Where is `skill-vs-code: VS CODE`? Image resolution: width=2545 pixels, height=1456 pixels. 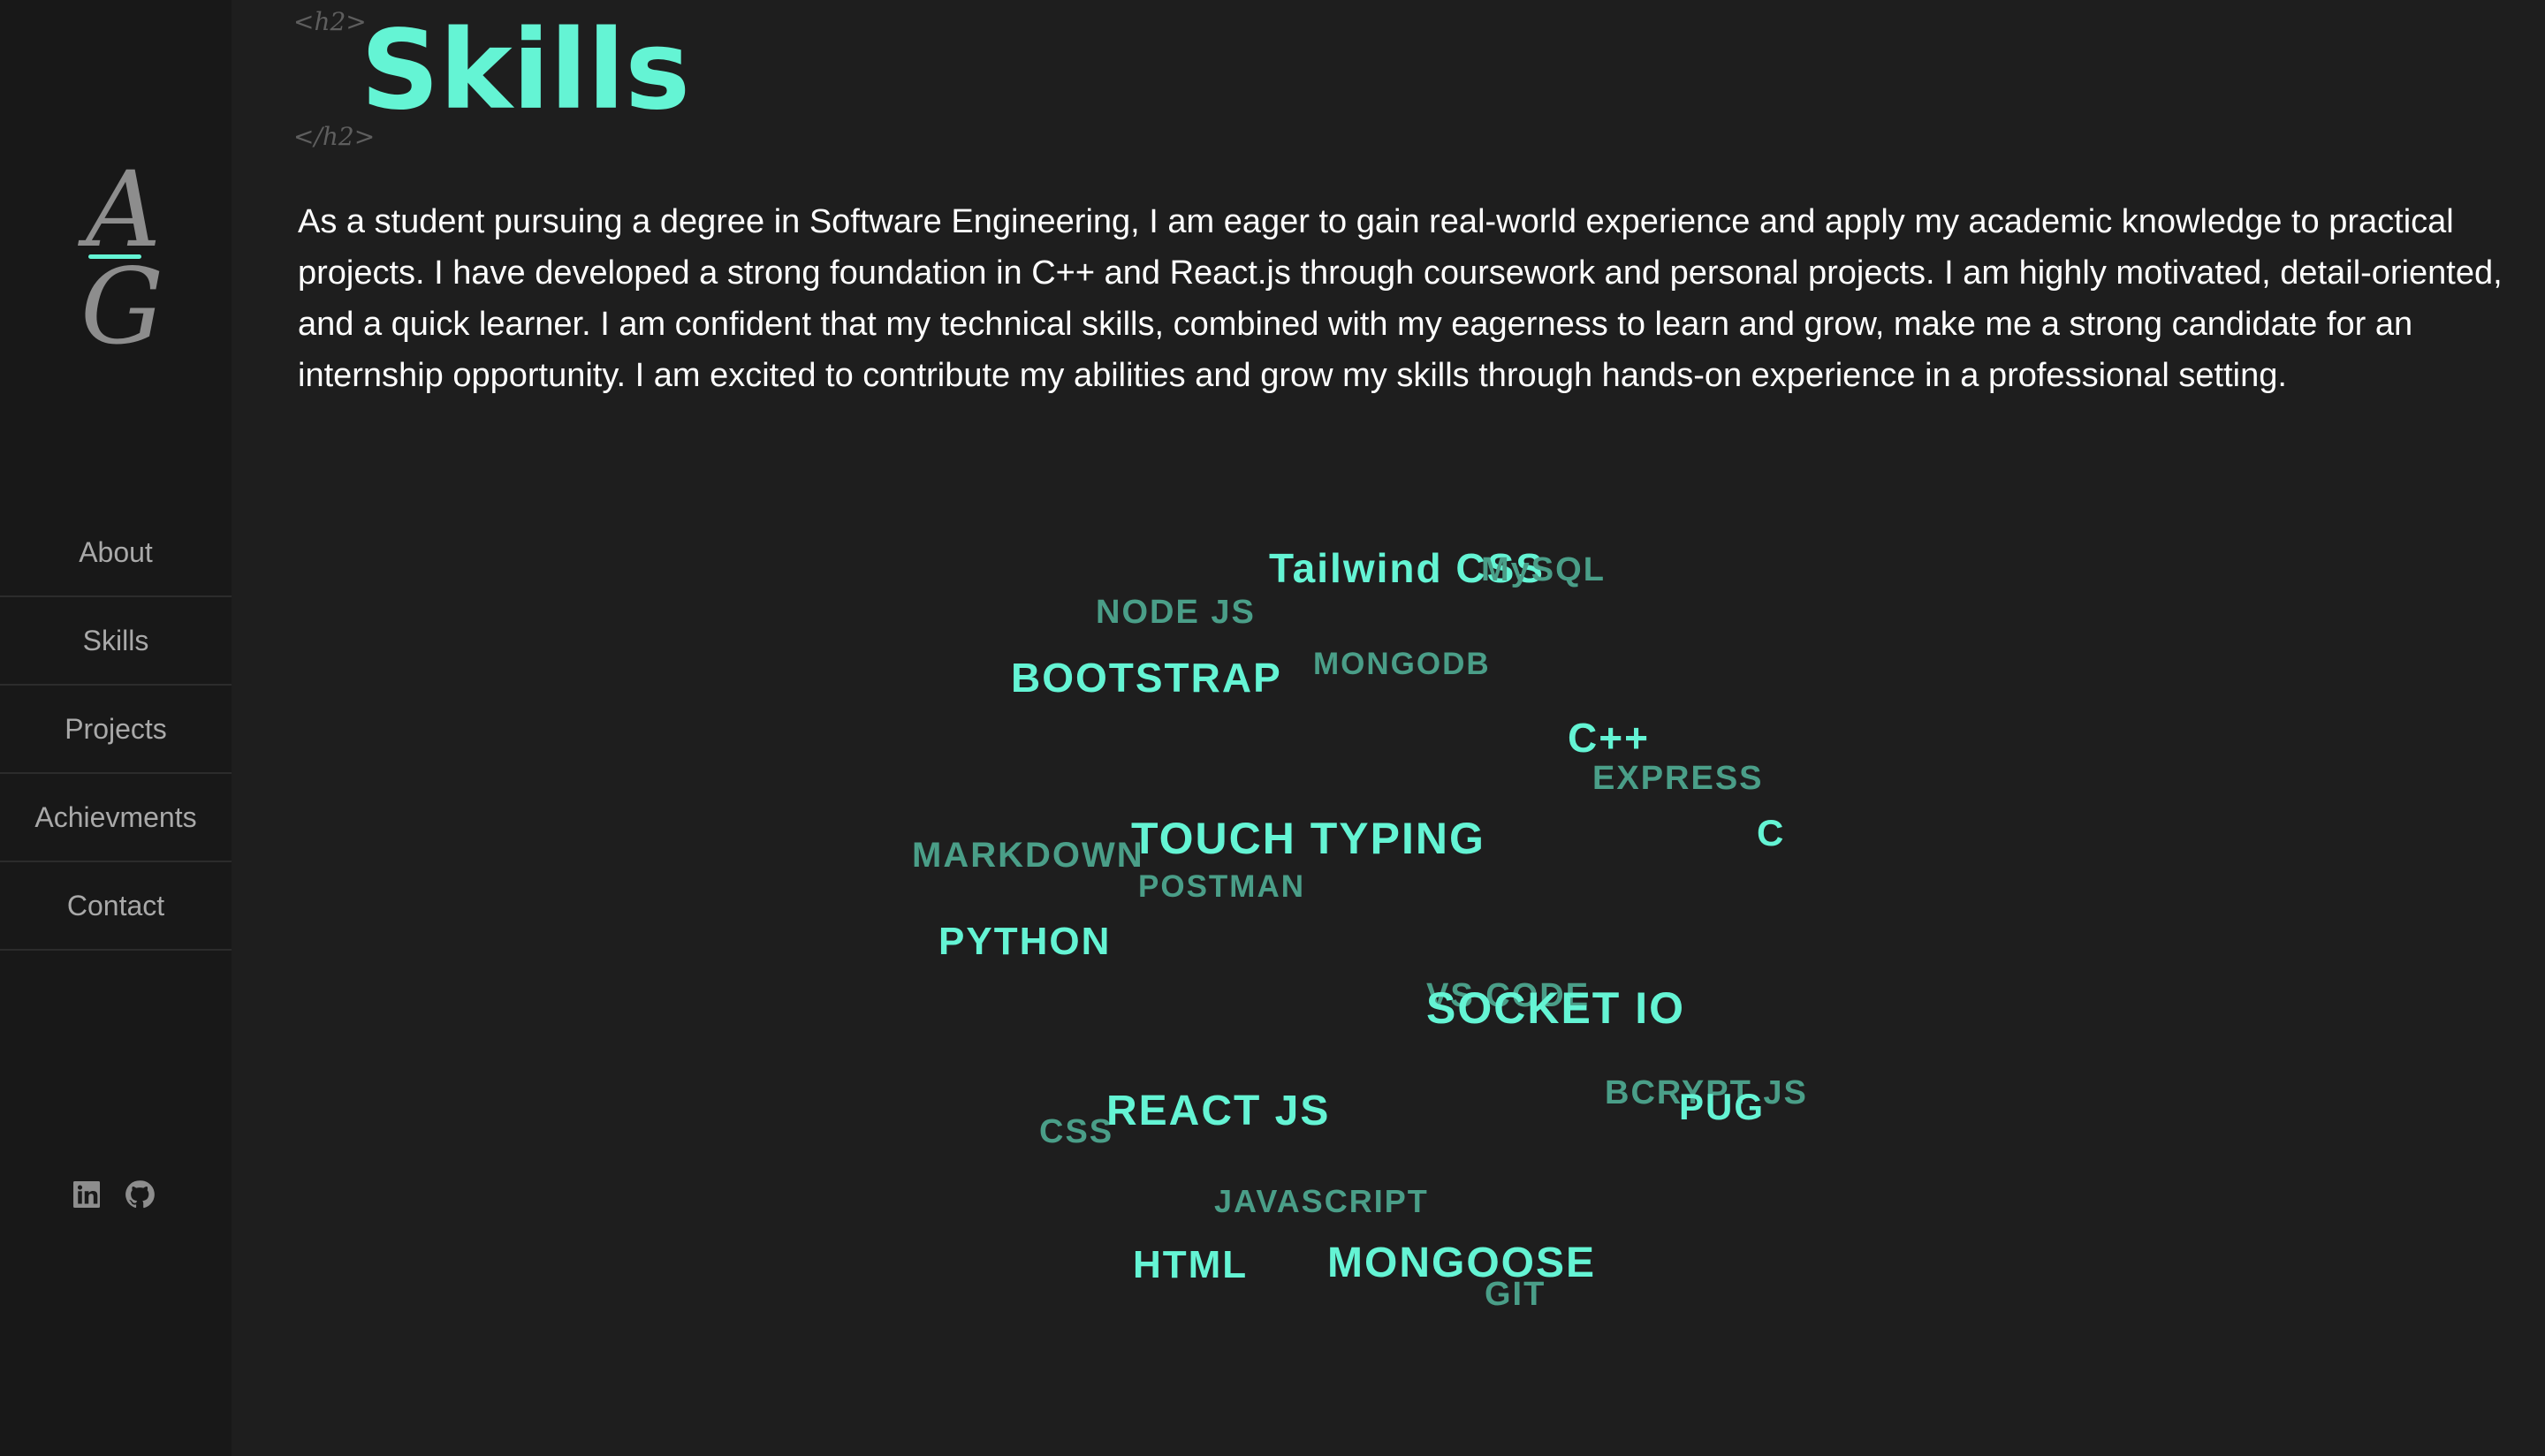
skill-vs-code: VS CODE is located at coordinates (1508, 995).